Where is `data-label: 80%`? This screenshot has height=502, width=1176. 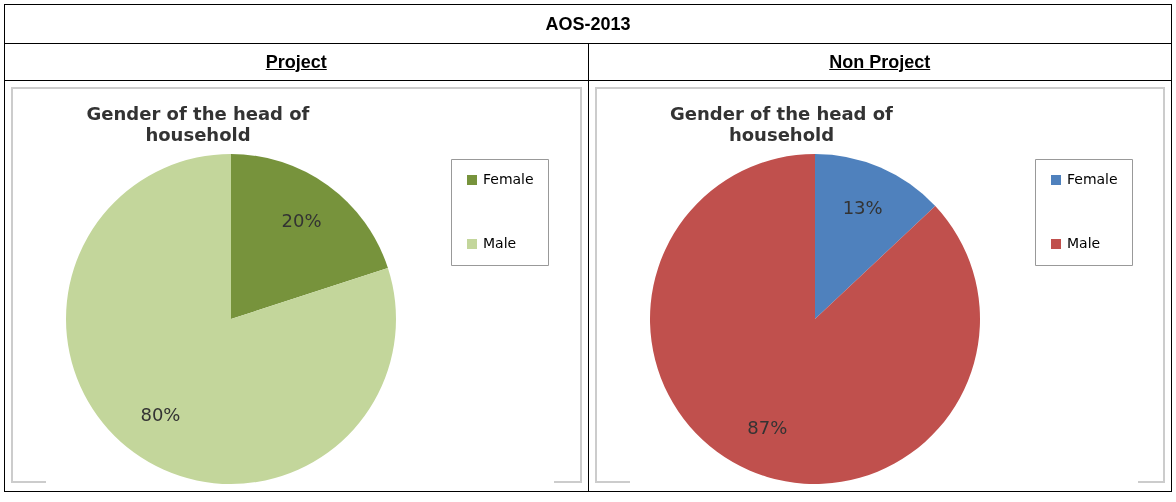 data-label: 80% is located at coordinates (160, 415).